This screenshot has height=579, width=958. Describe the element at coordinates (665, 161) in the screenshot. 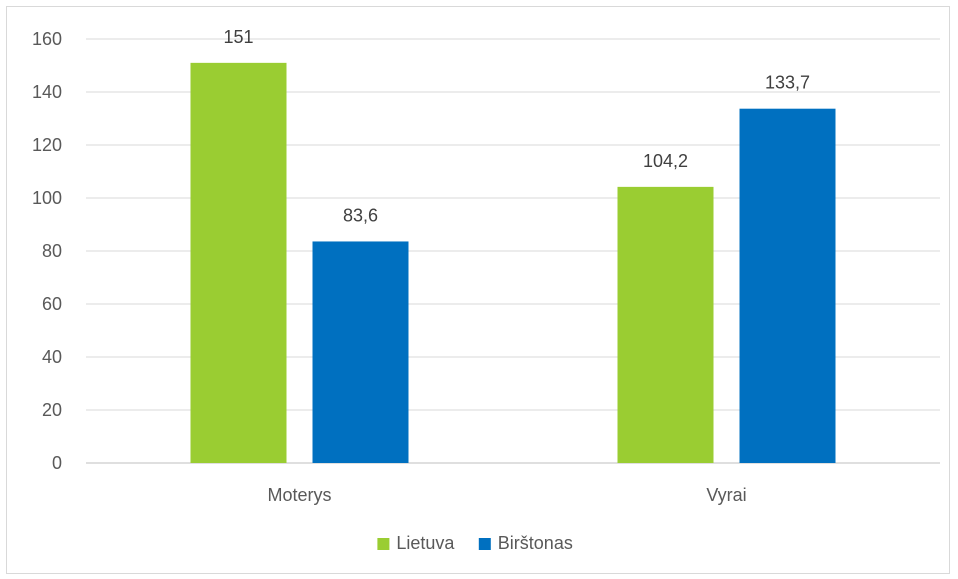

I see `data-label: 104,2` at that location.